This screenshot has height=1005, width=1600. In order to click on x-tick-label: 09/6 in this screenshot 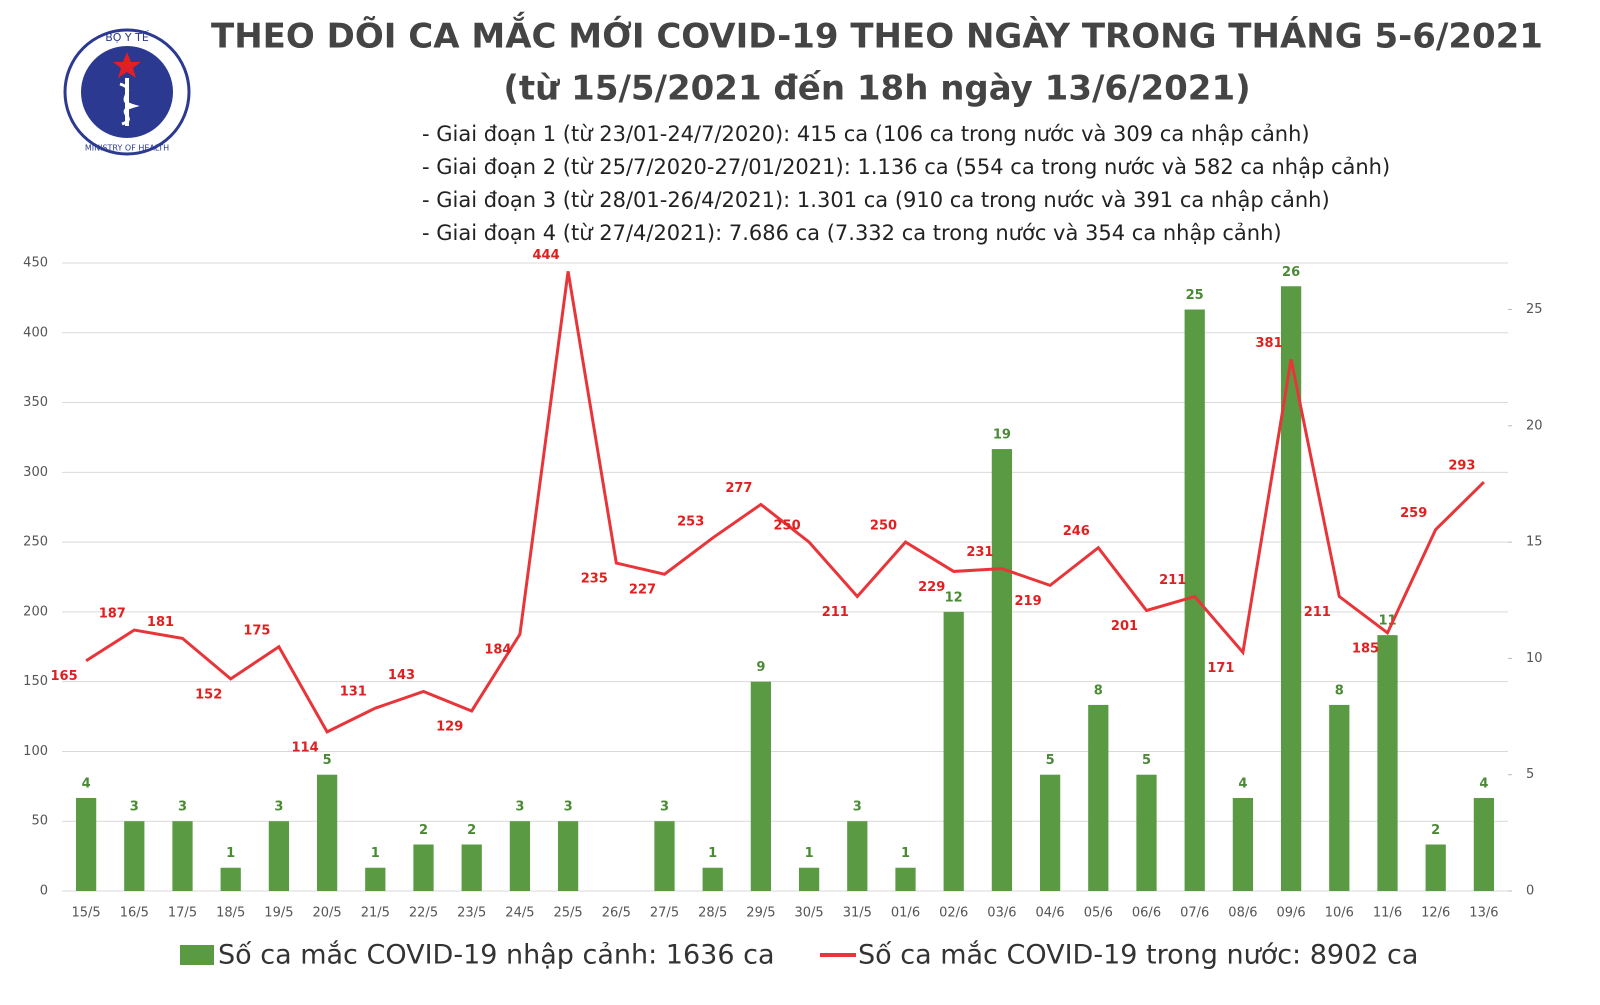, I will do `click(1290, 913)`.